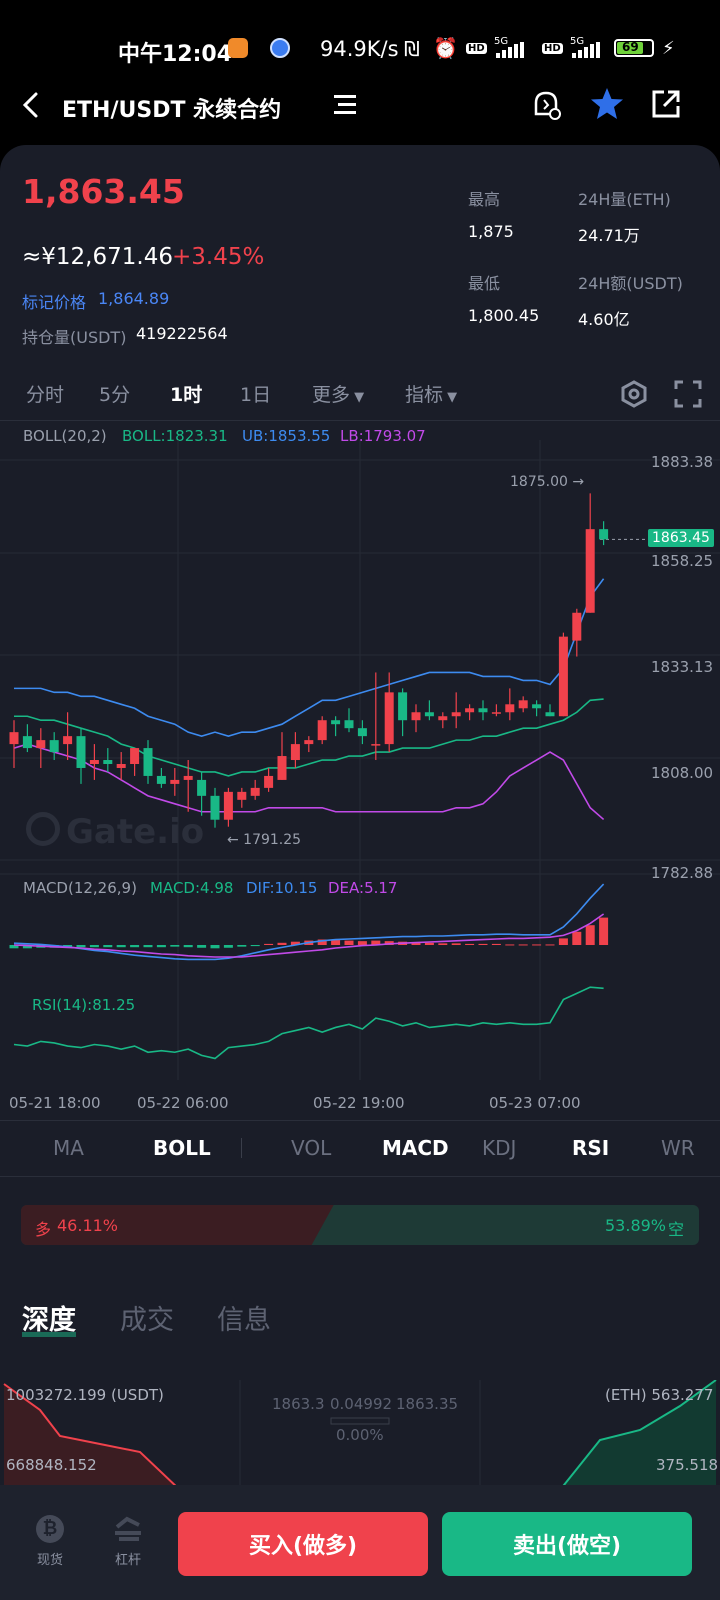 The image size is (720, 1600). What do you see at coordinates (49, 1334) in the screenshot?
I see `active-tab-underline` at bounding box center [49, 1334].